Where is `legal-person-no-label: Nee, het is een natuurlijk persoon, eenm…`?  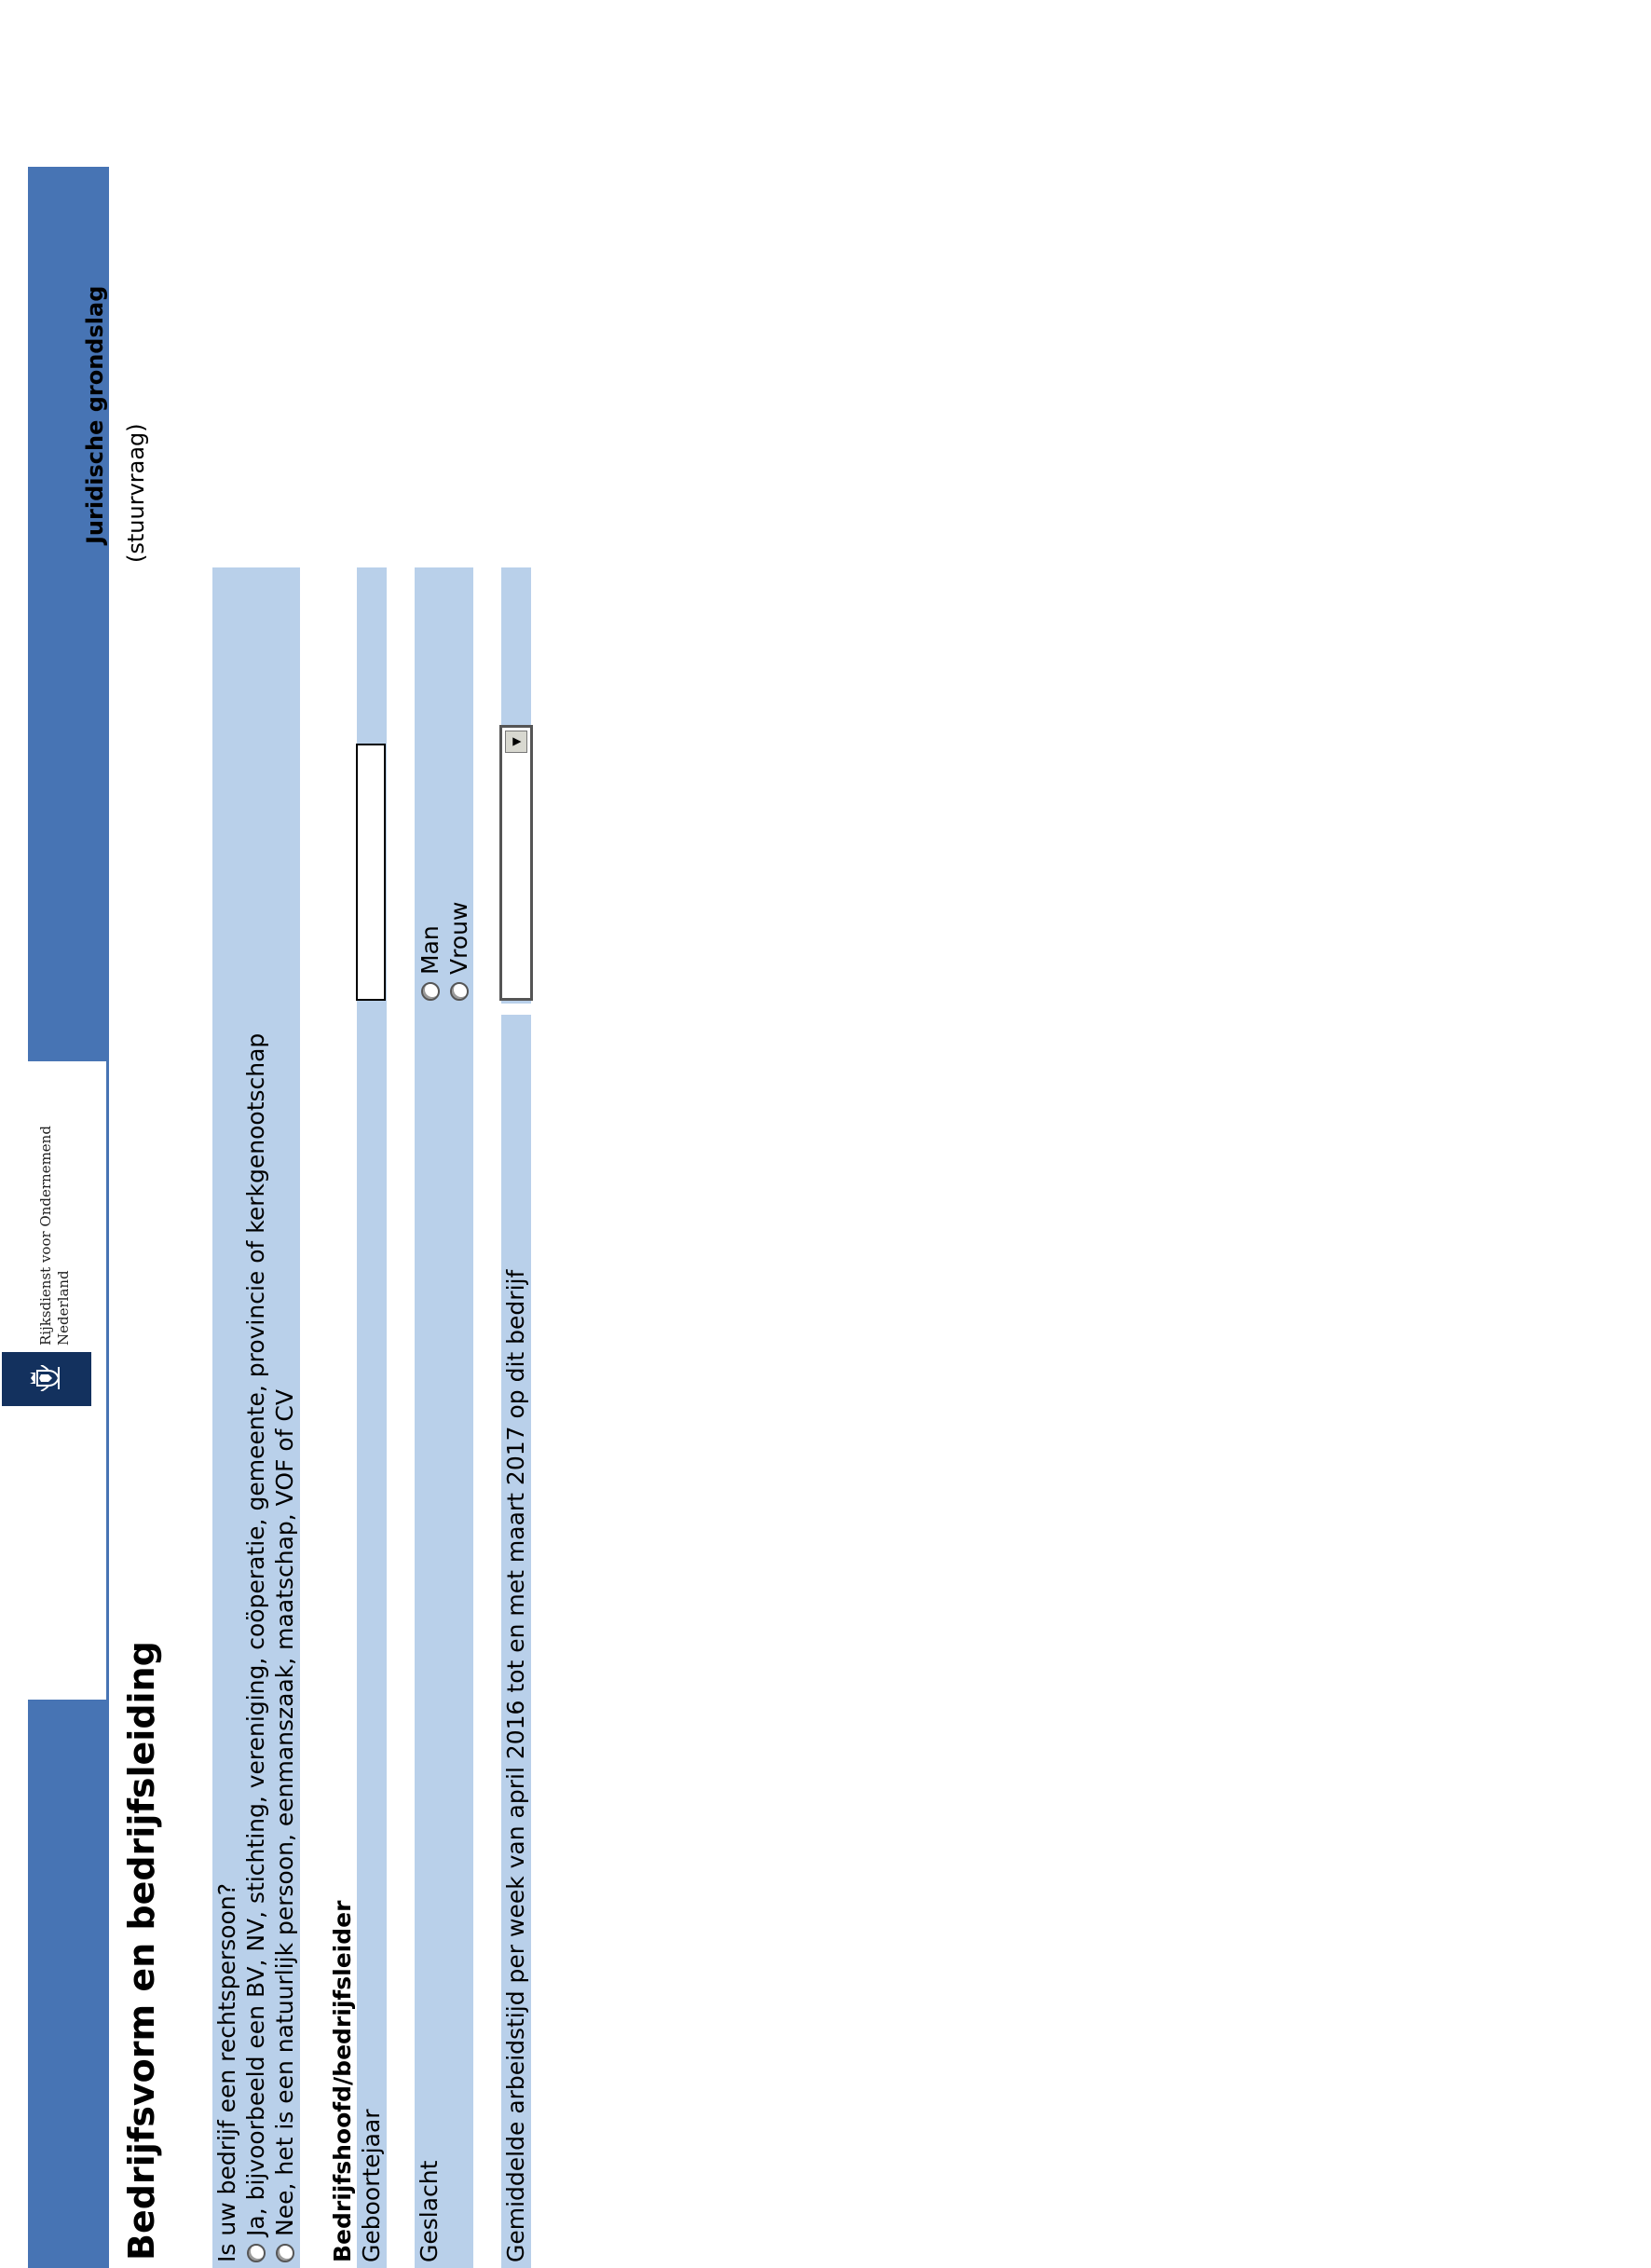
legal-person-no-label: Nee, het is een natuurlijk persoon, eenm… is located at coordinates (284, 1812).